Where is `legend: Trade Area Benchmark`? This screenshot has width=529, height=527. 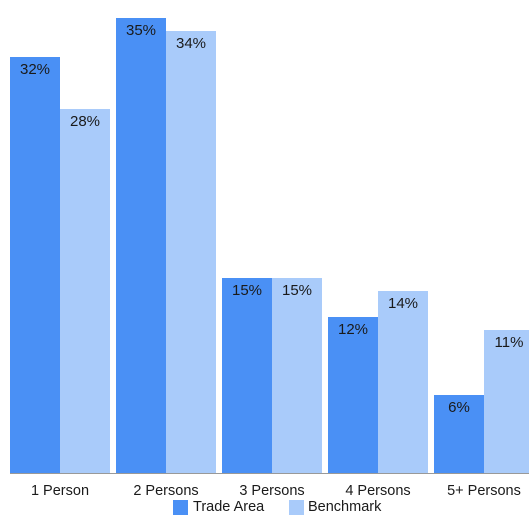 legend: Trade Area Benchmark is located at coordinates (277, 507).